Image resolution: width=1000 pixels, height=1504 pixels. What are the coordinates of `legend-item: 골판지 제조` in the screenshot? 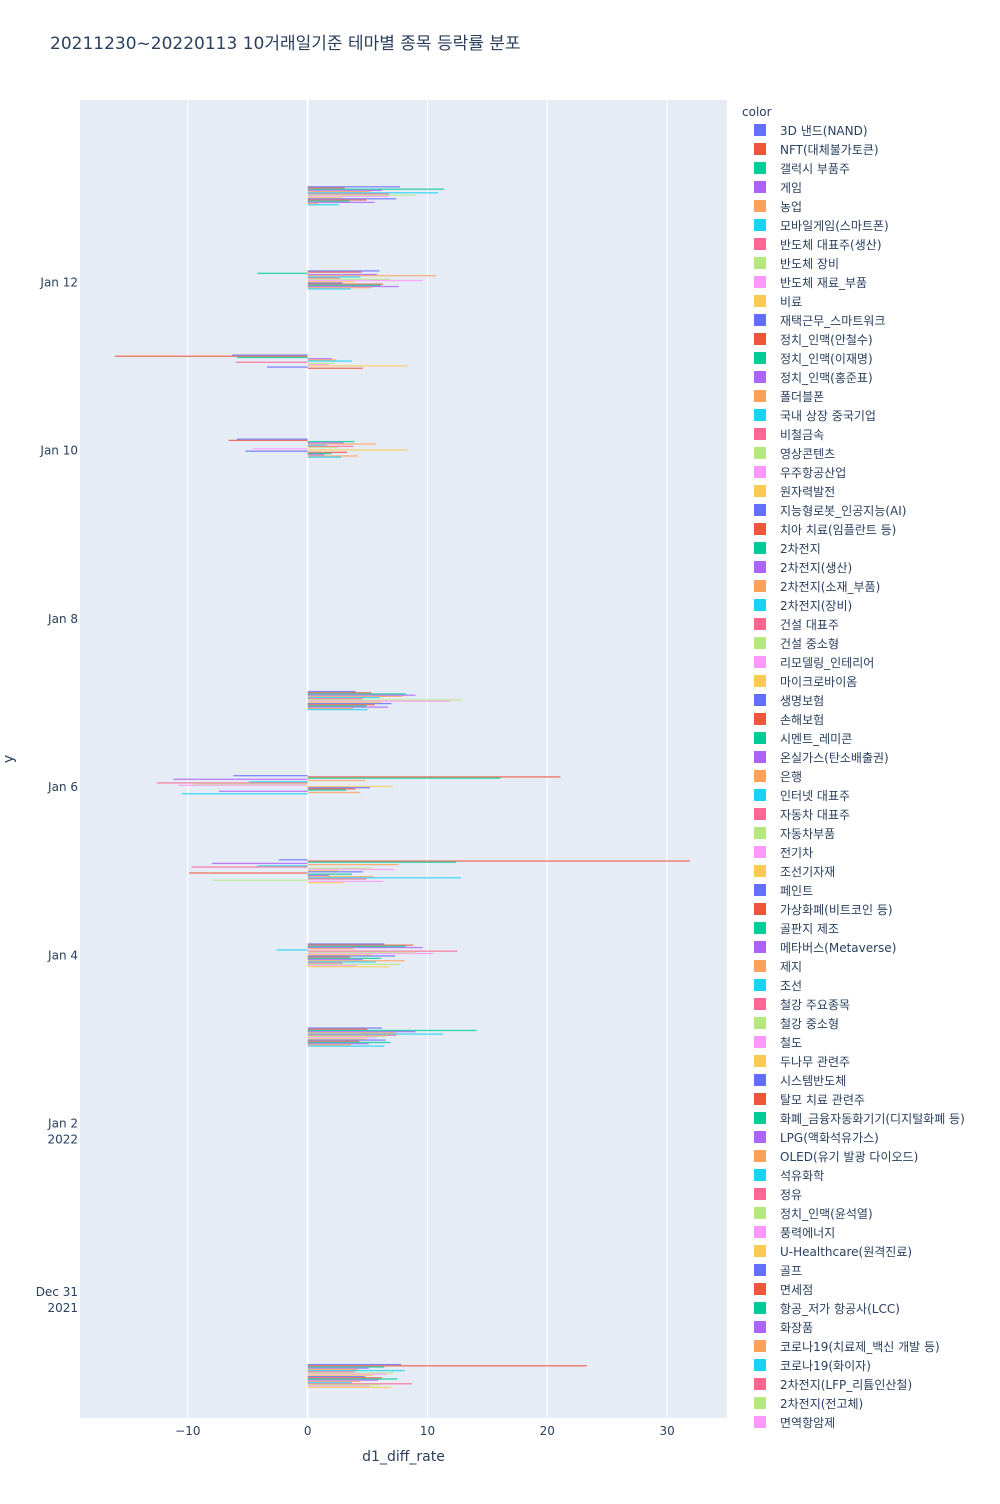 It's located at (796, 929).